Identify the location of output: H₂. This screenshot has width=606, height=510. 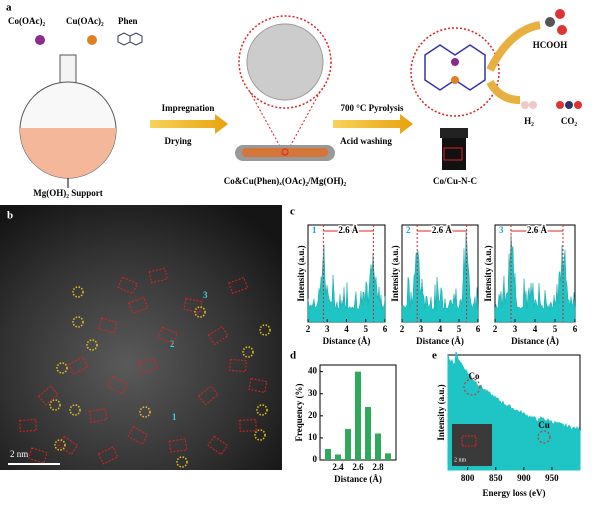
(529, 121).